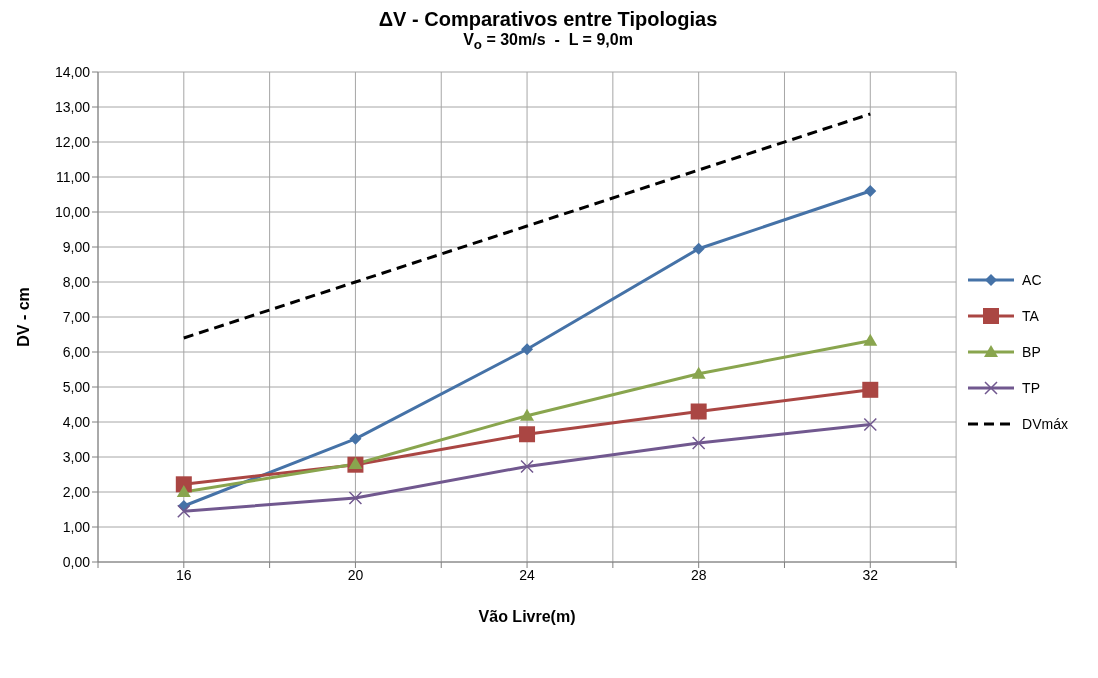 The height and width of the screenshot is (678, 1098). Describe the element at coordinates (355, 575) in the screenshot. I see `x-tick-label: 20` at that location.